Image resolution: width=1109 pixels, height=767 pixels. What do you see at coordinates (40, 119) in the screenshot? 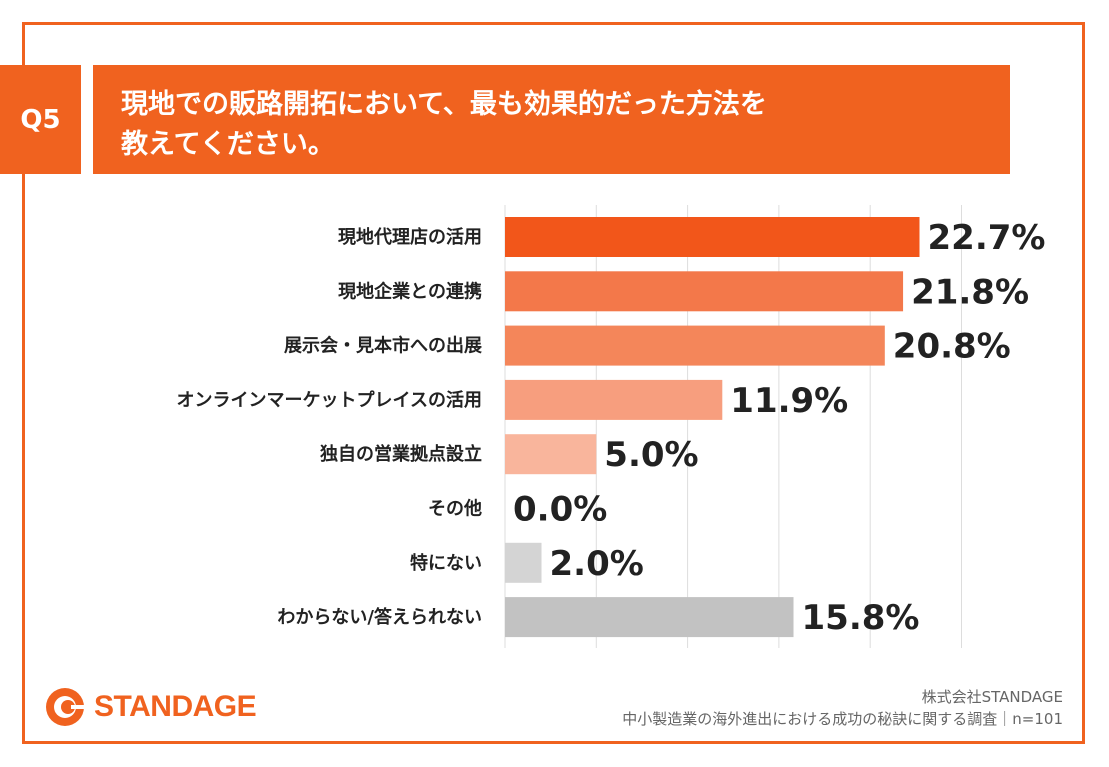
I see `question-number: Q5` at bounding box center [40, 119].